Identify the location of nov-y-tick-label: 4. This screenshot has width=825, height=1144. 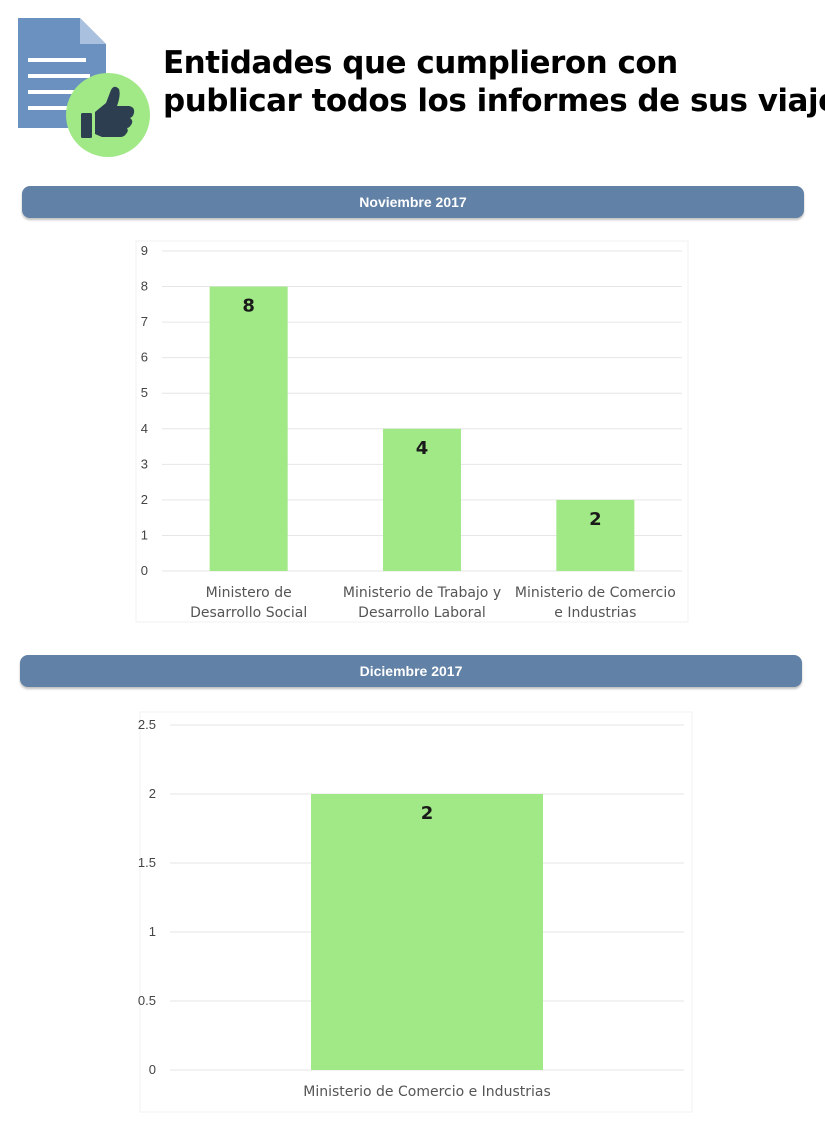
(144, 428).